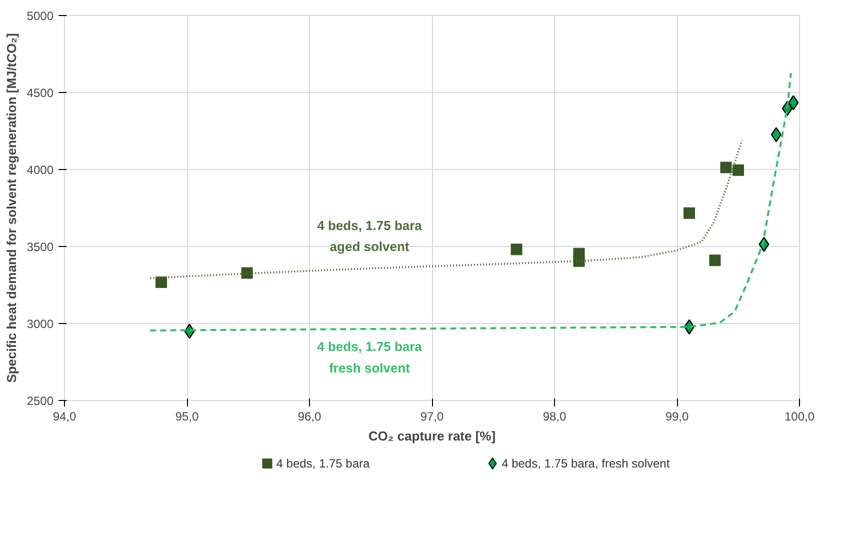  What do you see at coordinates (40, 93) in the screenshot?
I see `y-tick-label: 4500` at bounding box center [40, 93].